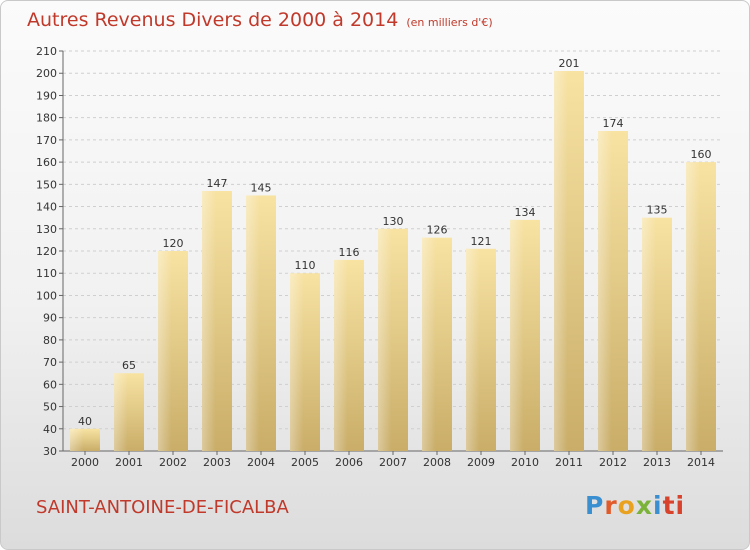 Image resolution: width=750 pixels, height=550 pixels. I want to click on data-label: 121, so click(481, 241).